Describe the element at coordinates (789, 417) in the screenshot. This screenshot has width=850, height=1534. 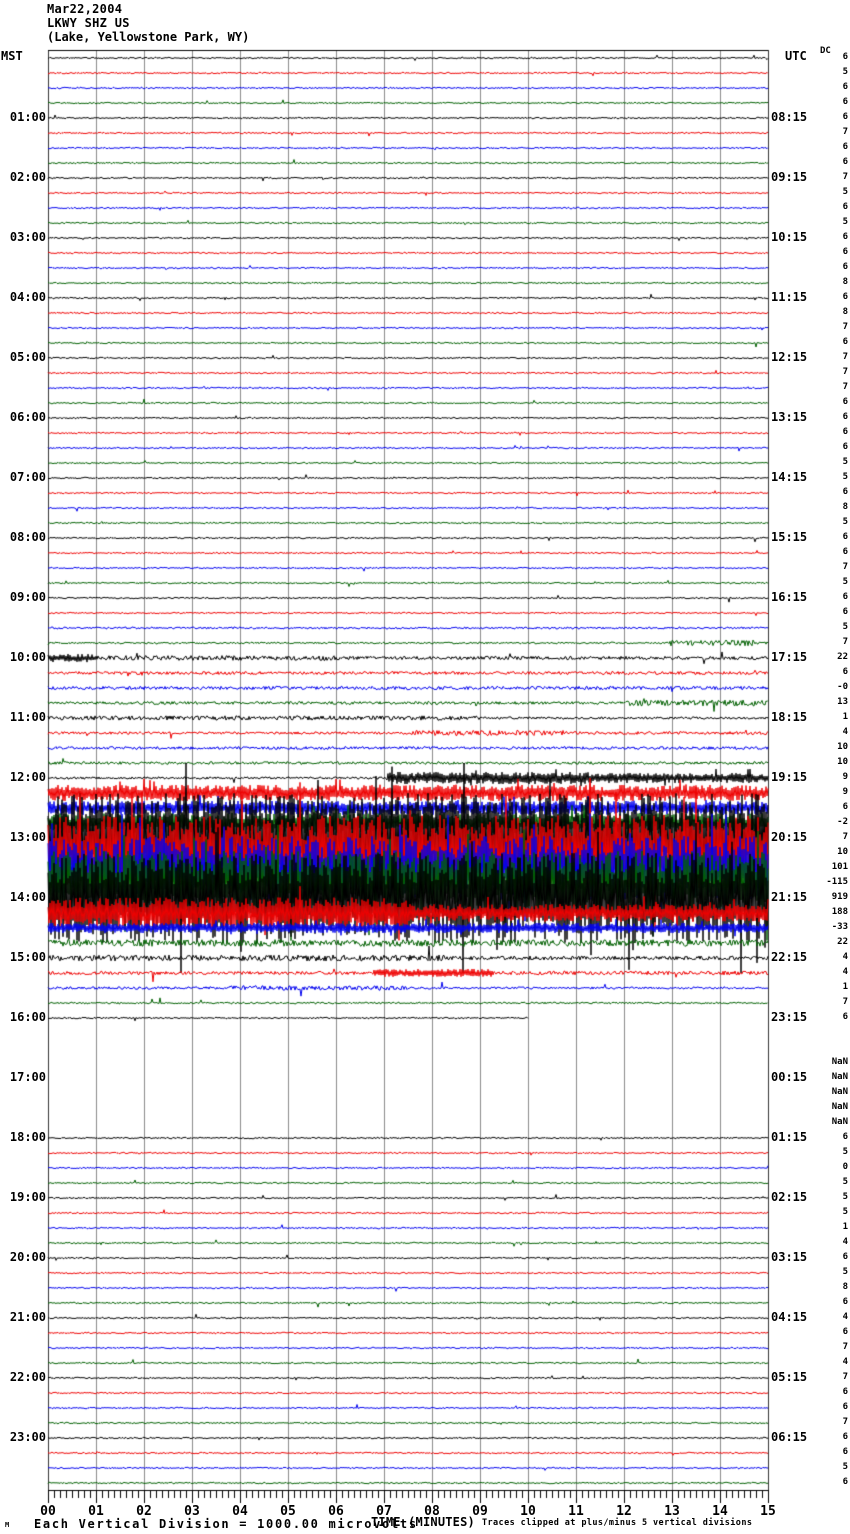
I see `utc-time-label: 13:15` at that location.